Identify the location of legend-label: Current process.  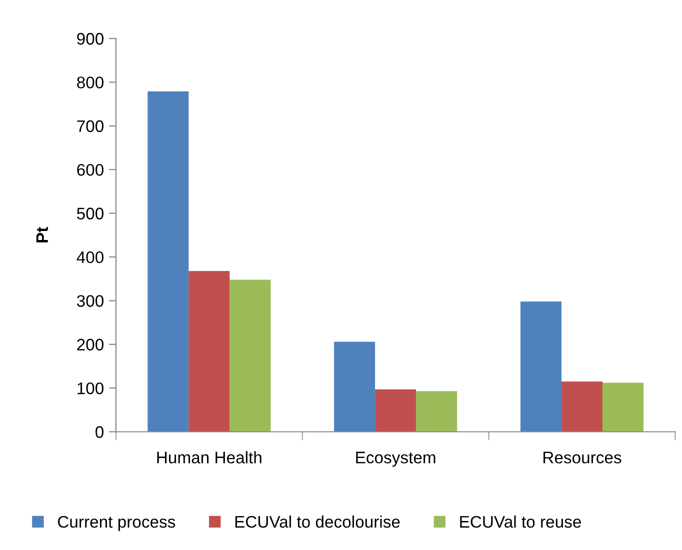
(117, 524).